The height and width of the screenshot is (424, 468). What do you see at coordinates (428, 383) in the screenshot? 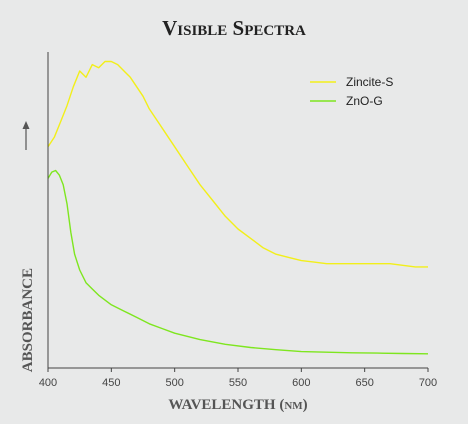
I see `x-tick-label: 700` at bounding box center [428, 383].